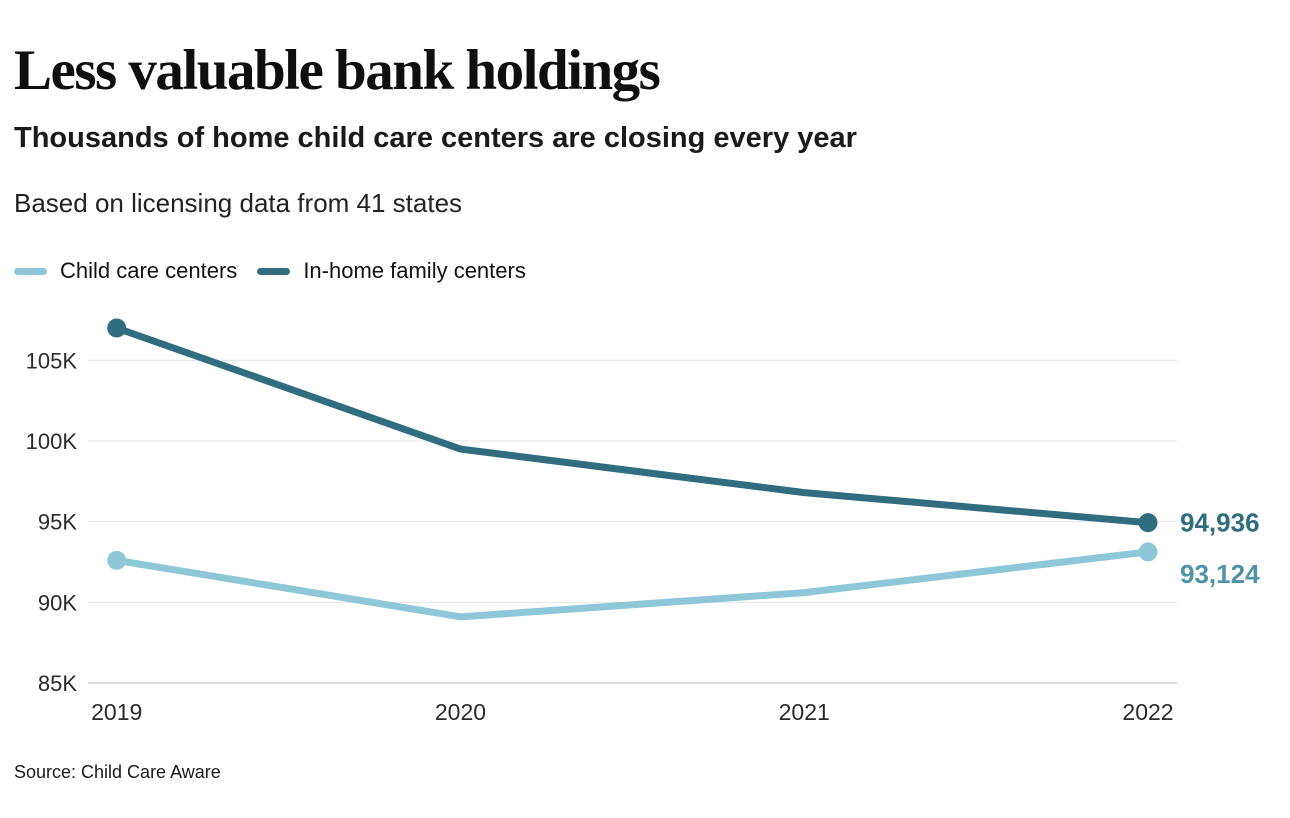 This screenshot has height=818, width=1290. What do you see at coordinates (116, 712) in the screenshot?
I see `x-tick-label: 2019` at bounding box center [116, 712].